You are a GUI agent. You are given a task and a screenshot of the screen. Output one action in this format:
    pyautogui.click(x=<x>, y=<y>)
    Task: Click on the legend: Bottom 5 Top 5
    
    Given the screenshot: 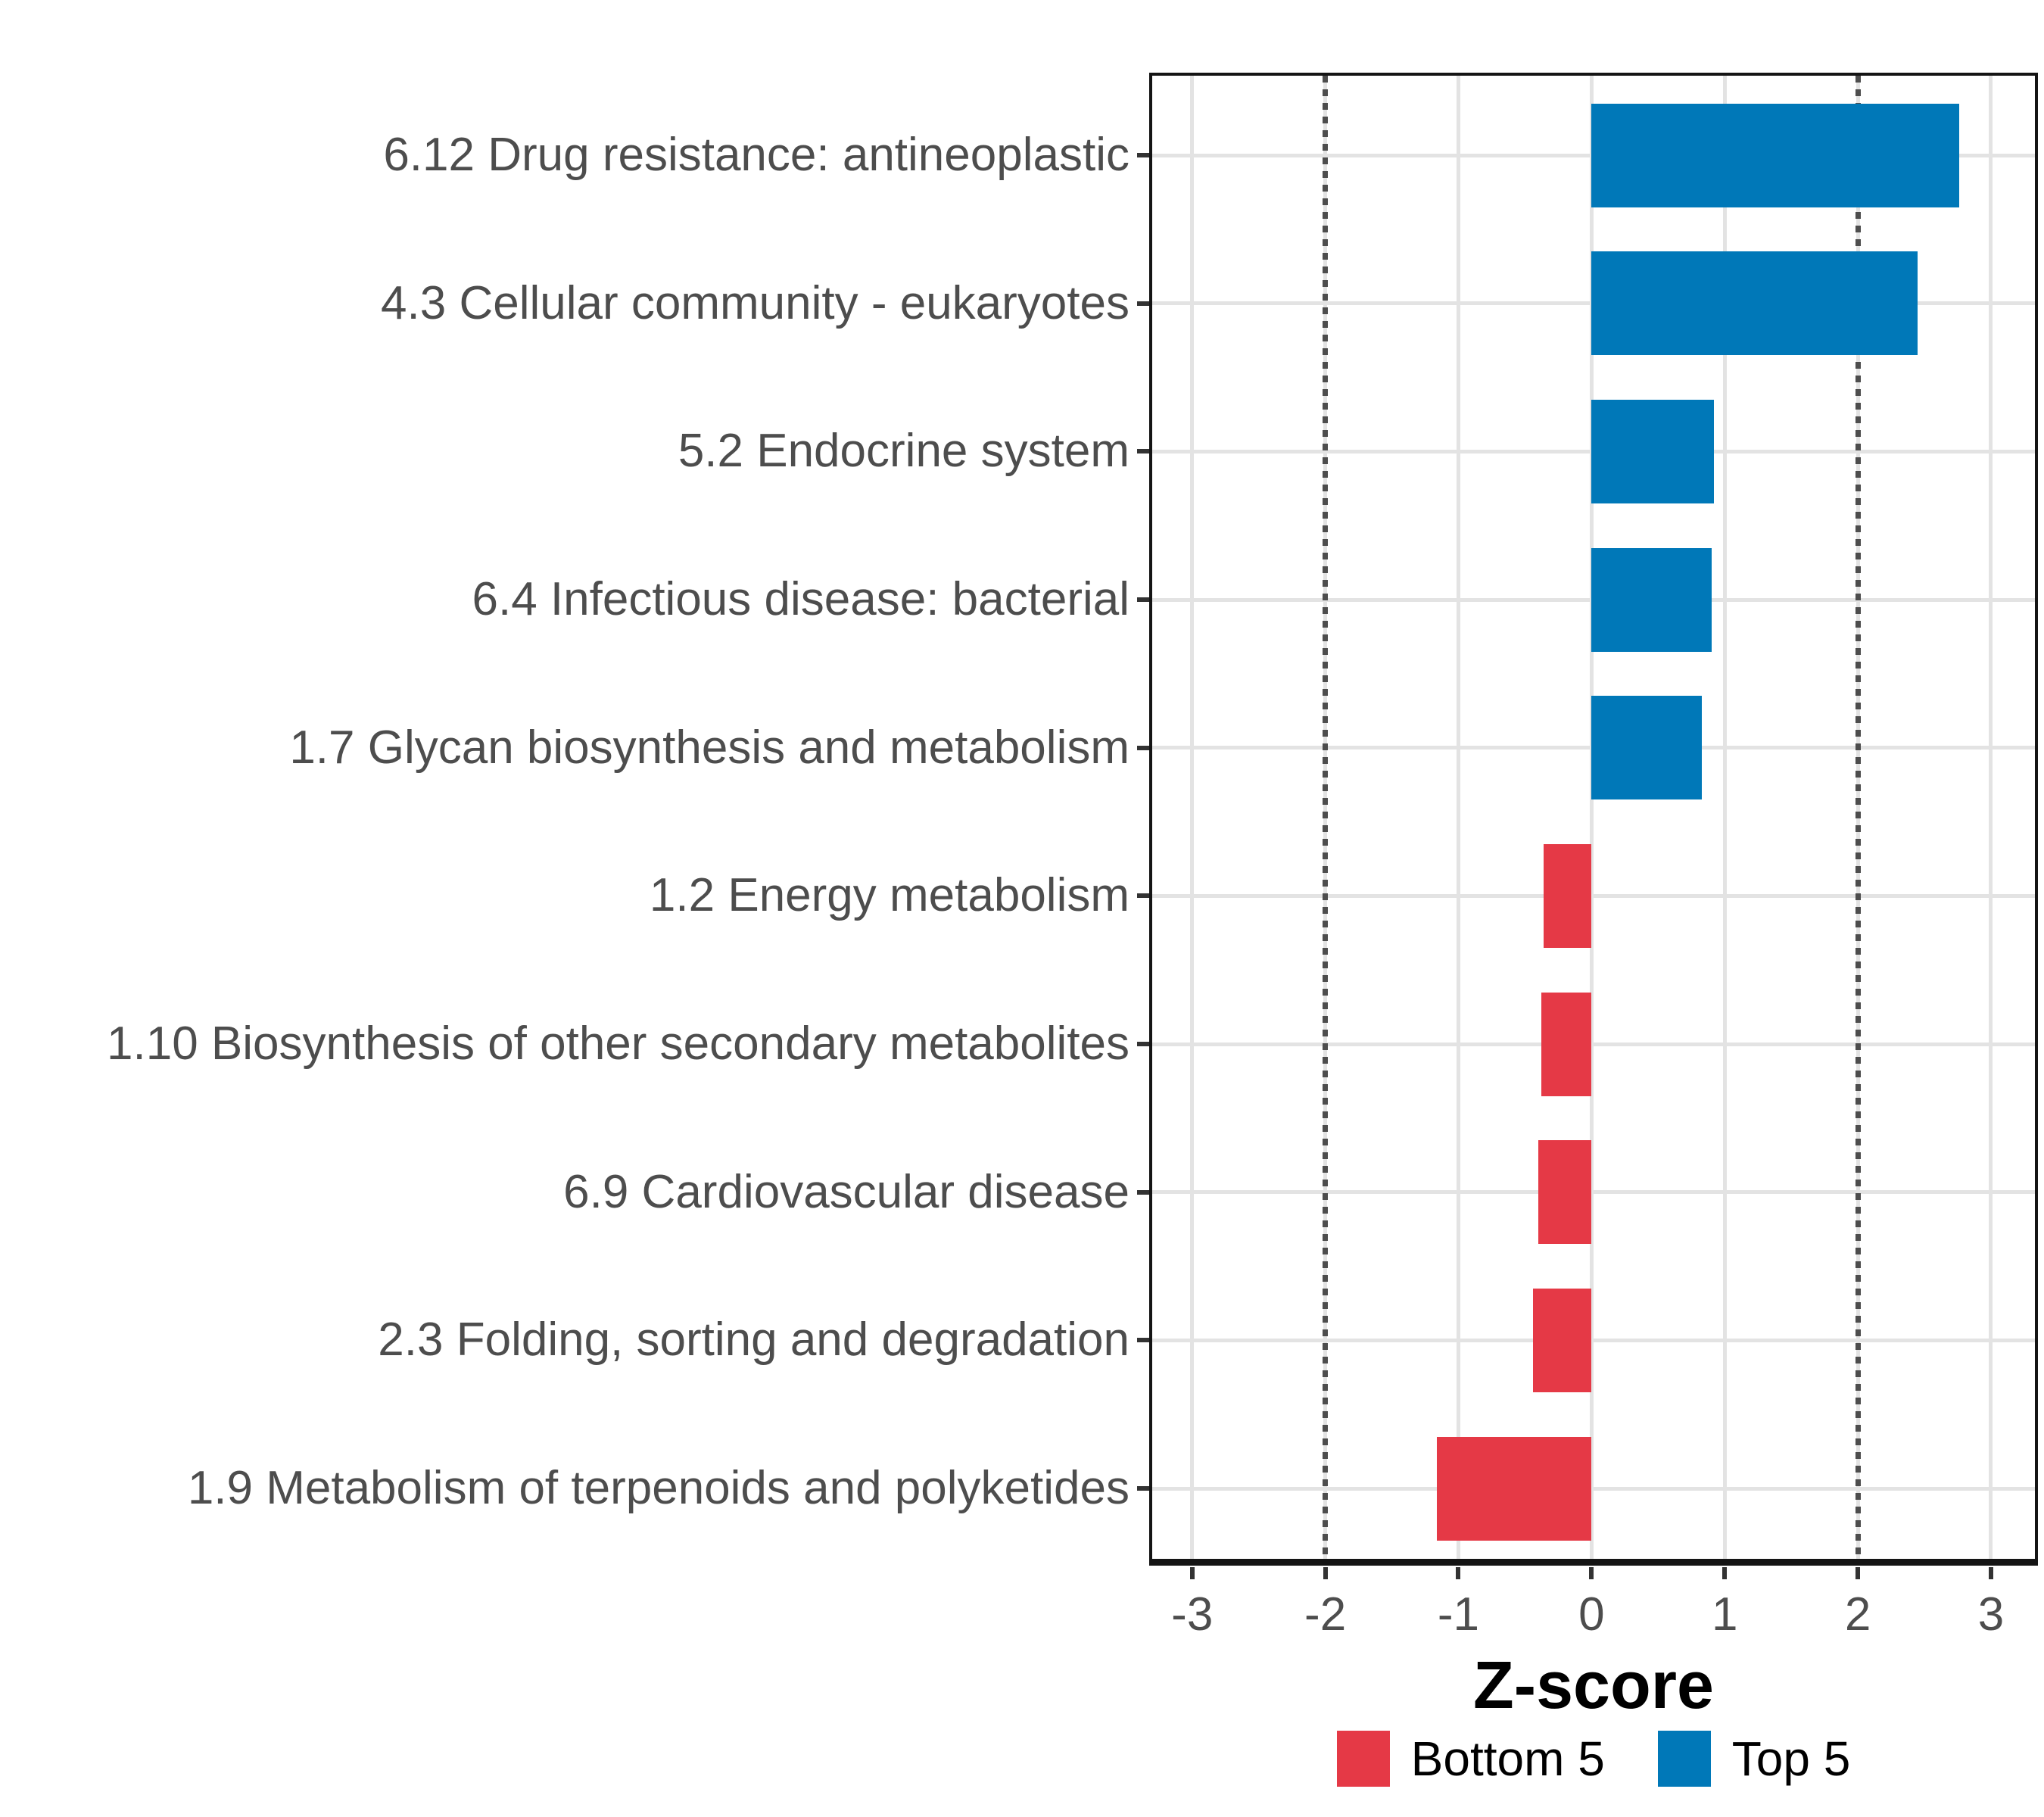 What is the action you would take?
    pyautogui.click(x=1593, y=1759)
    